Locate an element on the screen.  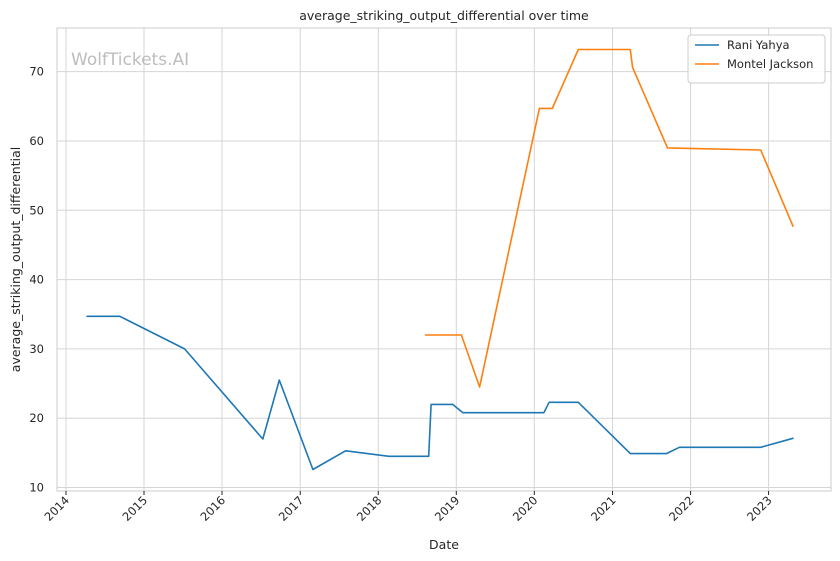
y-tick-label: 40 is located at coordinates (36, 280).